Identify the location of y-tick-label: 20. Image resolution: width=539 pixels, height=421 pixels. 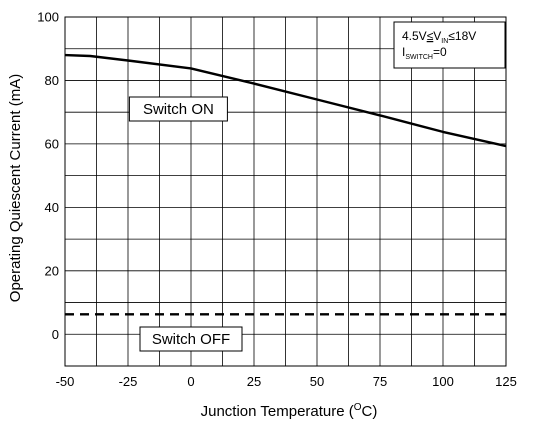
(52, 270).